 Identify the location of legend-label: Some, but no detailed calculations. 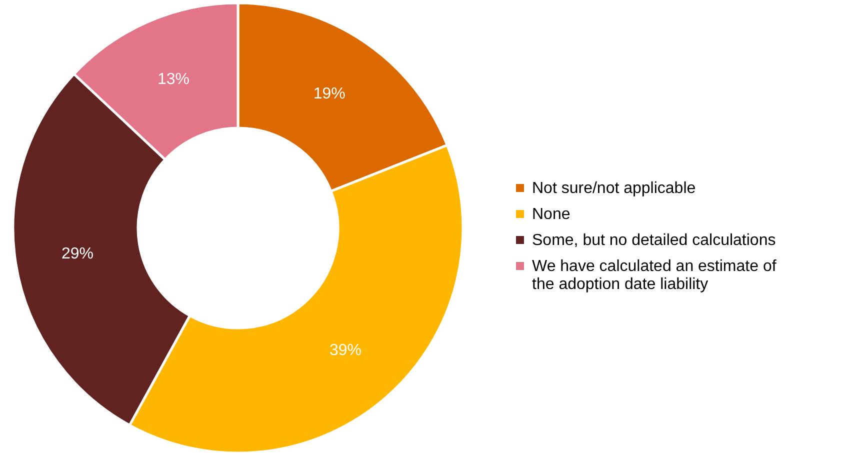
(654, 240).